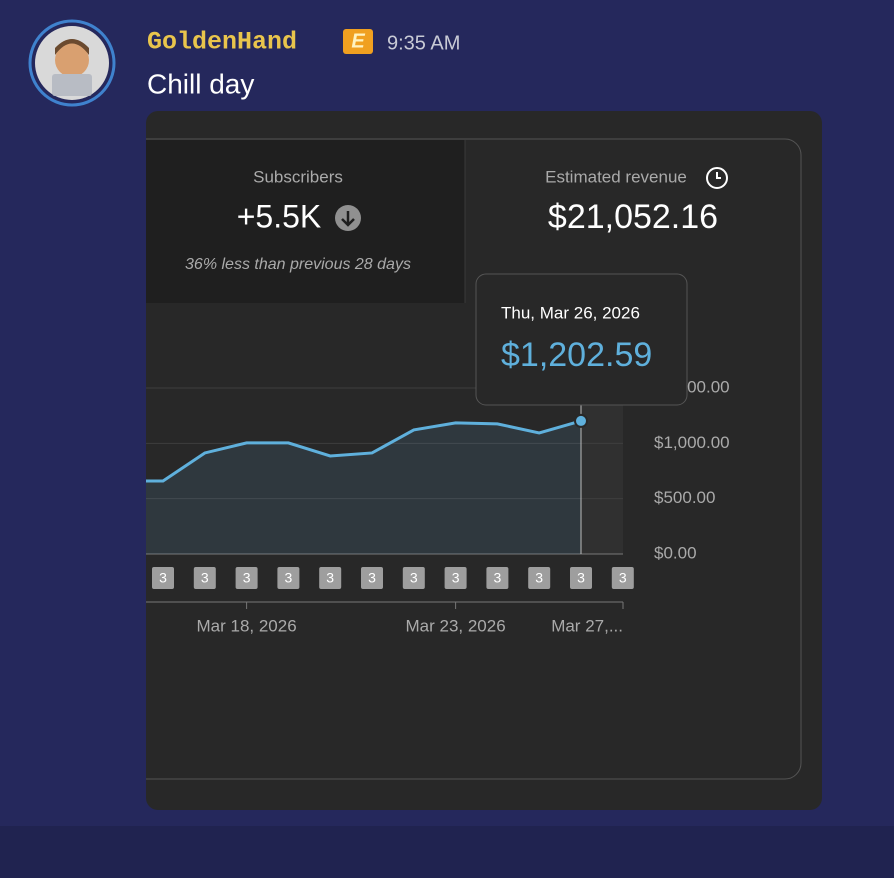 This screenshot has width=894, height=878. What do you see at coordinates (423, 43) in the screenshot?
I see `timestamp: 9:35 AM` at bounding box center [423, 43].